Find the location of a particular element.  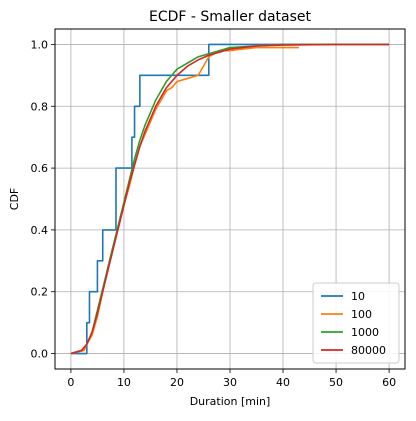

x-tick-label: 20 is located at coordinates (177, 382).